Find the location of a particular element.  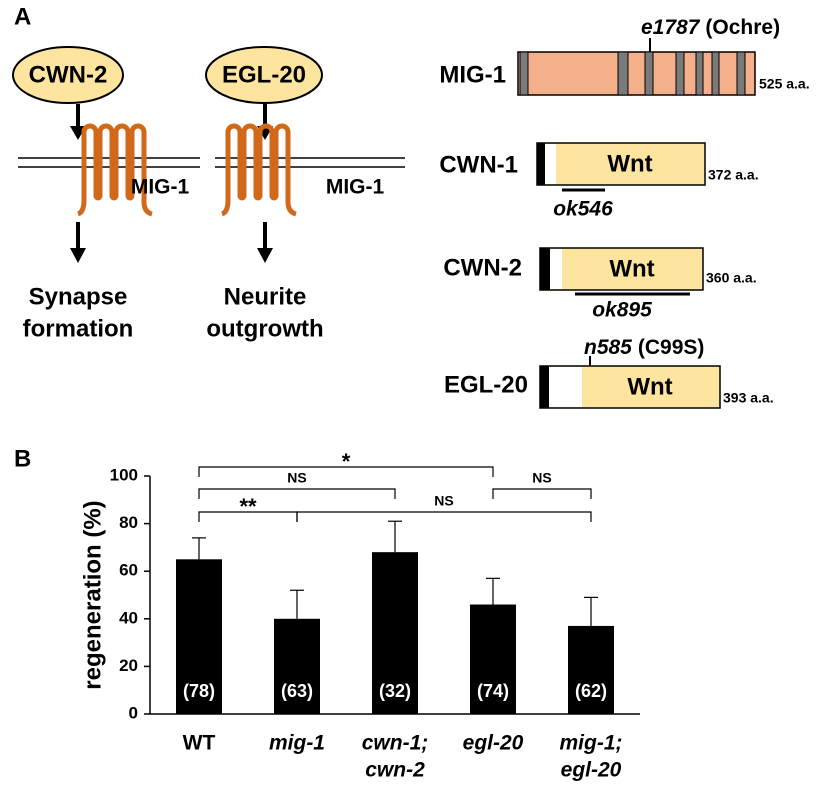

n-label: (62) is located at coordinates (591, 691).